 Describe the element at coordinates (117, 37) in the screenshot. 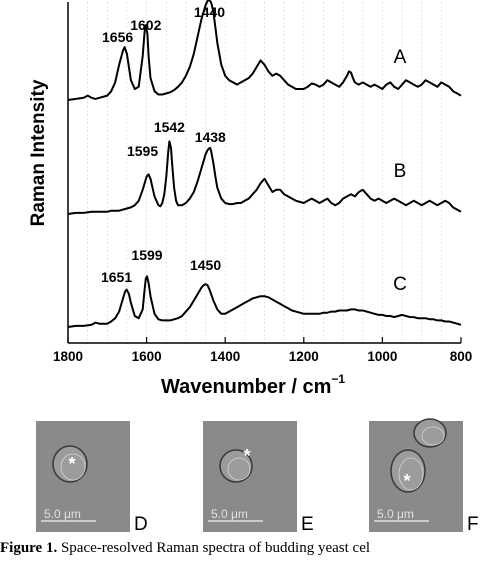

I see `peak-label: 1656` at that location.